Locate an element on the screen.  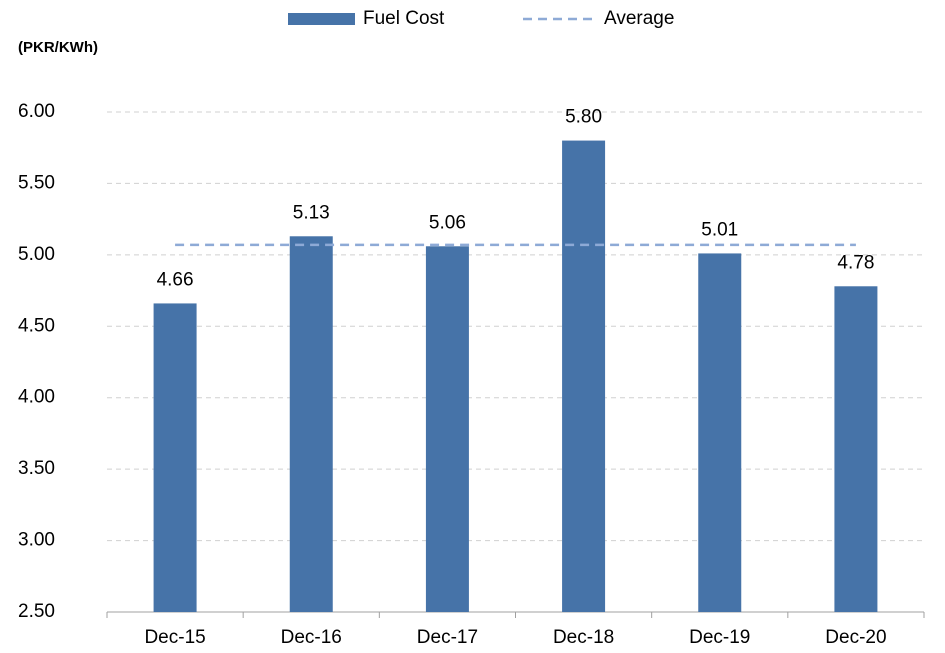
x-tick-label: Dec-16 is located at coordinates (311, 637).